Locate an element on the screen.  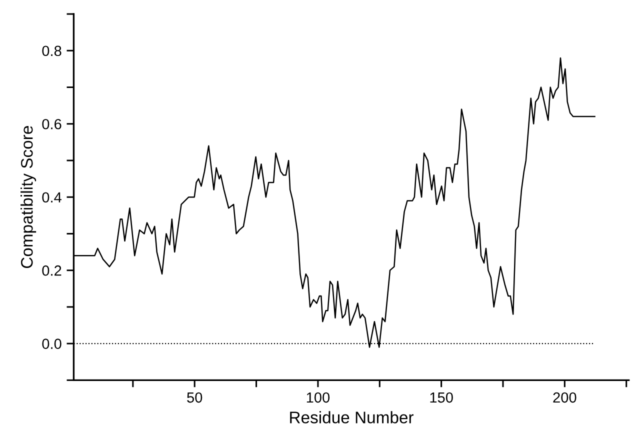
x-tick-label: 200 is located at coordinates (564, 397).